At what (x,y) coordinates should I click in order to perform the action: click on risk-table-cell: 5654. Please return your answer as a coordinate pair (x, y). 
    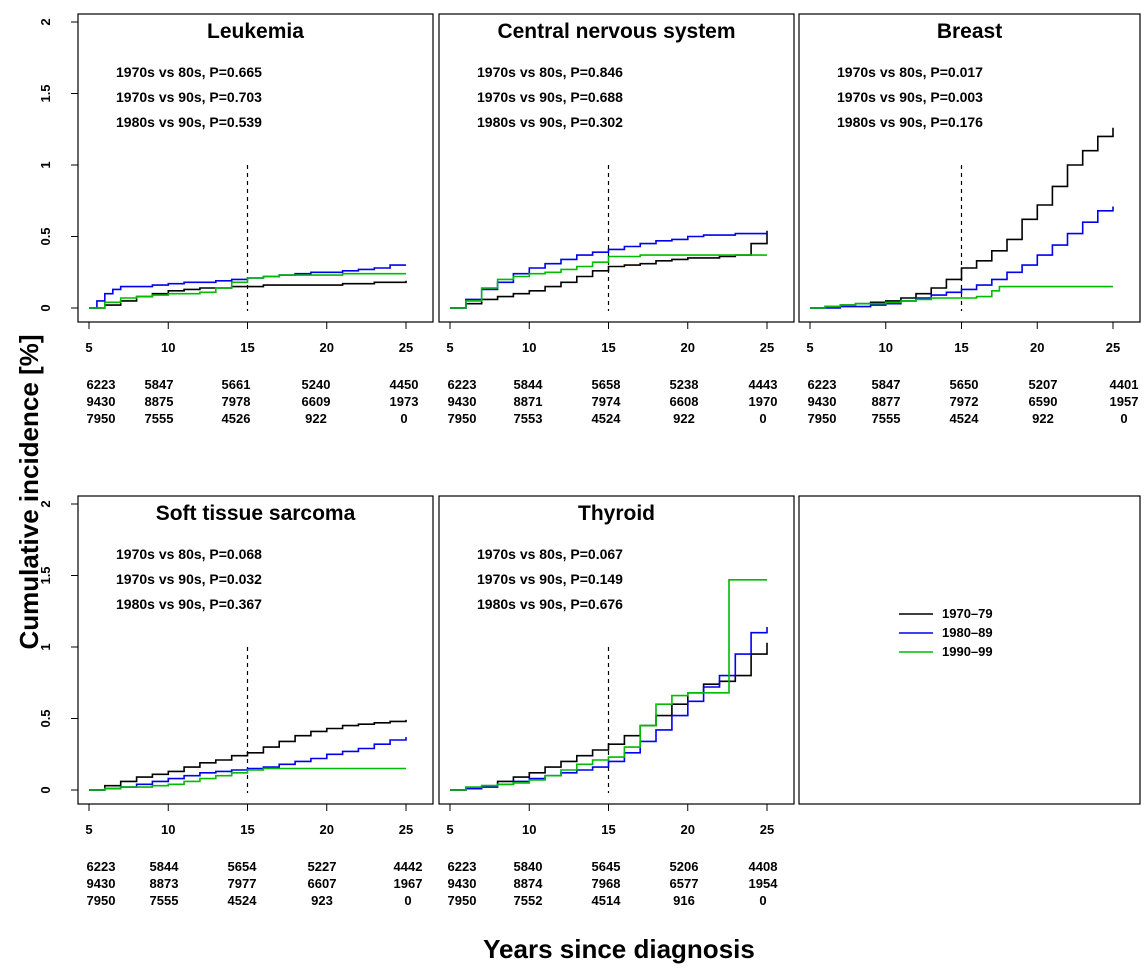
    Looking at the image, I should click on (243, 866).